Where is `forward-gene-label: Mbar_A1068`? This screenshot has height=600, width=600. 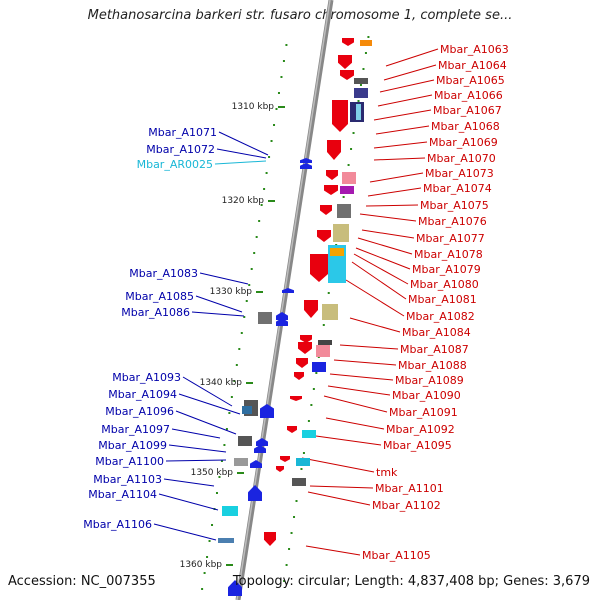 forward-gene-label: Mbar_A1068 is located at coordinates (465, 126).